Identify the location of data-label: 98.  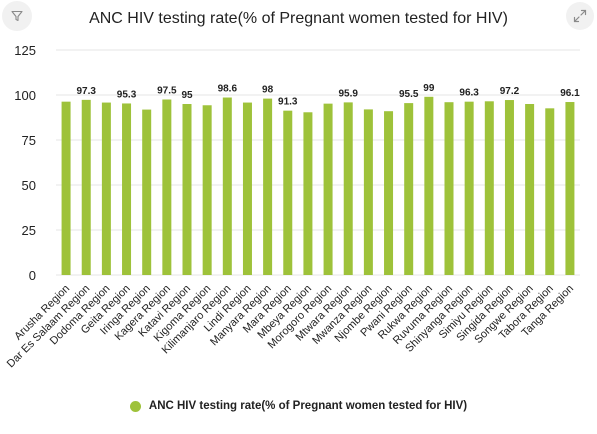
(268, 90).